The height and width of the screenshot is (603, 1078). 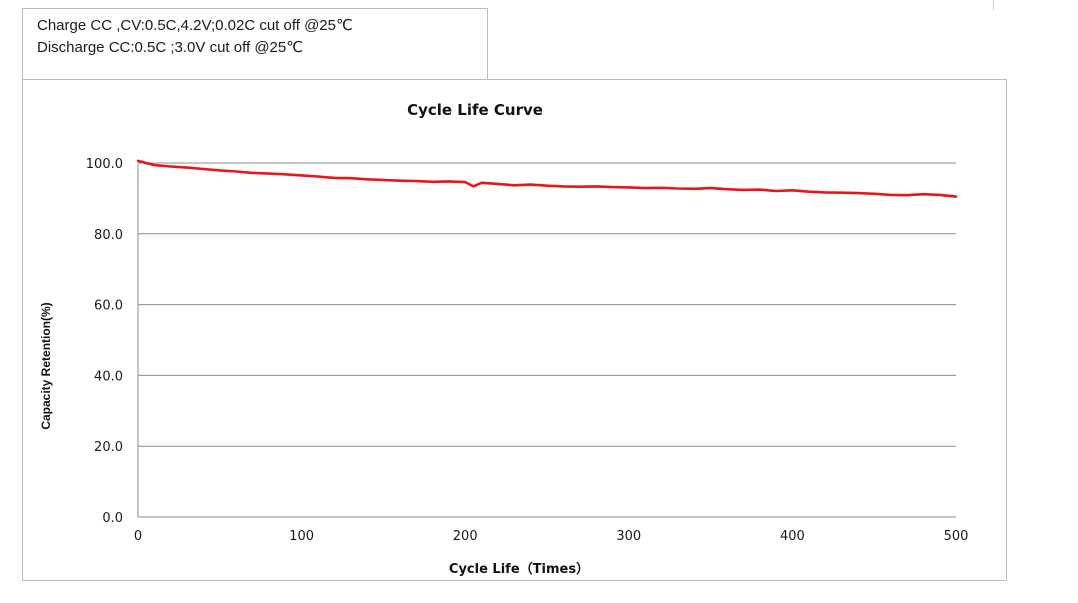 I want to click on x-tick-label: 500, so click(x=956, y=536).